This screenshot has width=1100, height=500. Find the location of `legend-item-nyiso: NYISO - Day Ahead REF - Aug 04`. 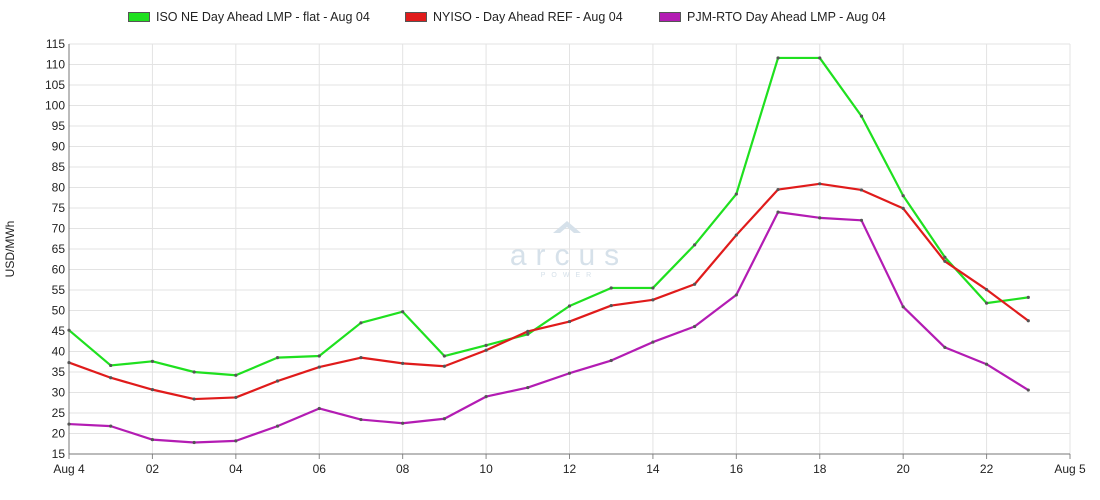

legend-item-nyiso: NYISO - Day Ahead REF - Aug 04 is located at coordinates (514, 17).